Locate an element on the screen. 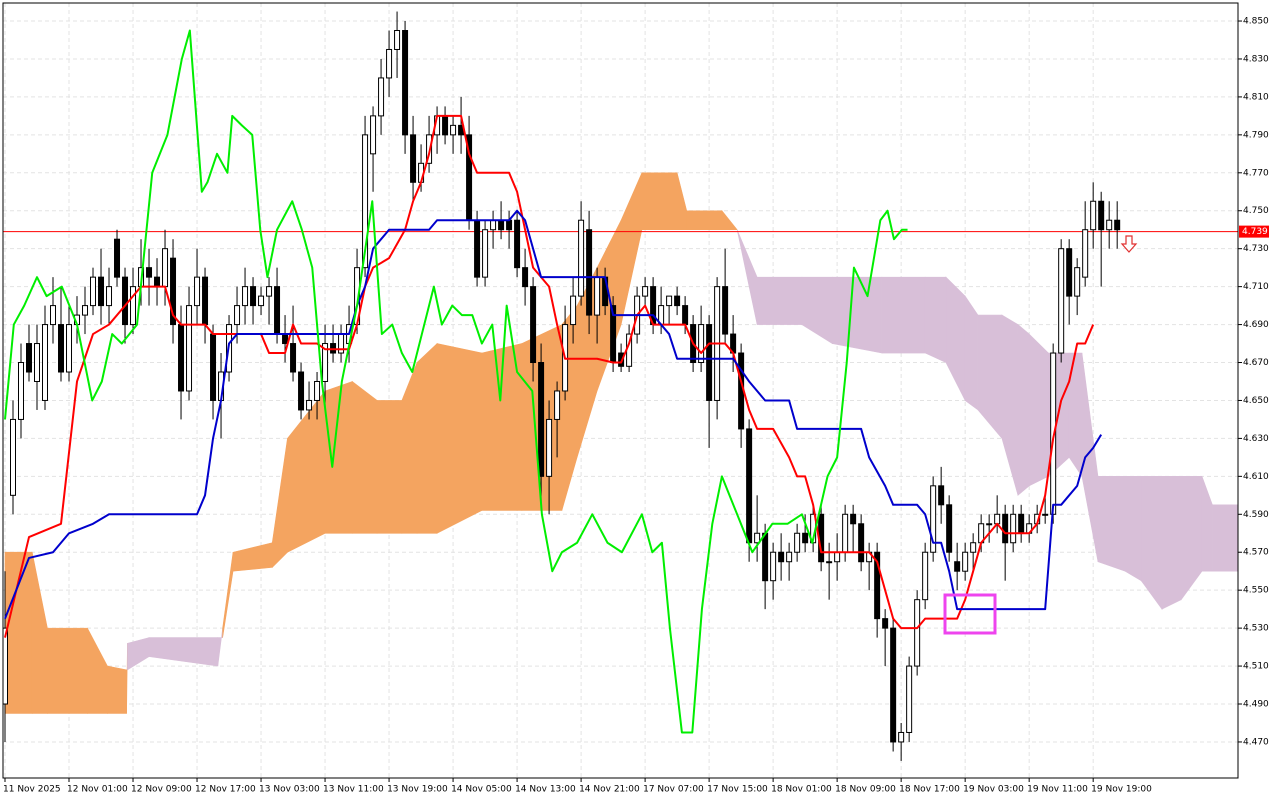 The width and height of the screenshot is (1280, 800). price-label-box is located at coordinates (1254, 231).